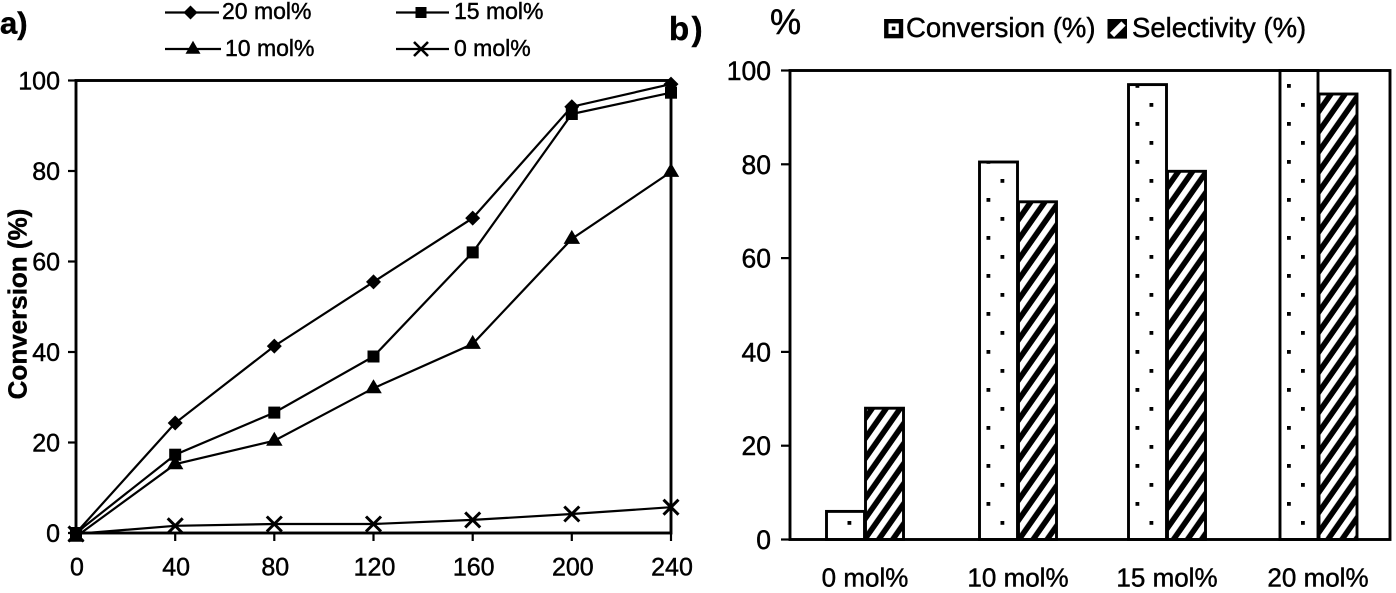 The width and height of the screenshot is (1396, 593). Describe the element at coordinates (474, 568) in the screenshot. I see `svg-text: 160` at that location.